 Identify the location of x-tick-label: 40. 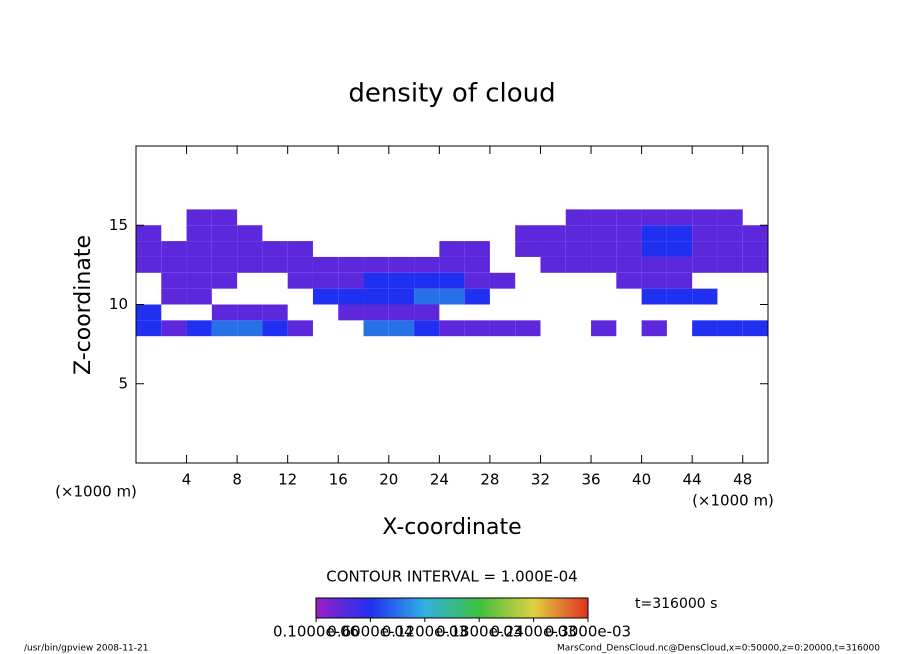
(641, 480).